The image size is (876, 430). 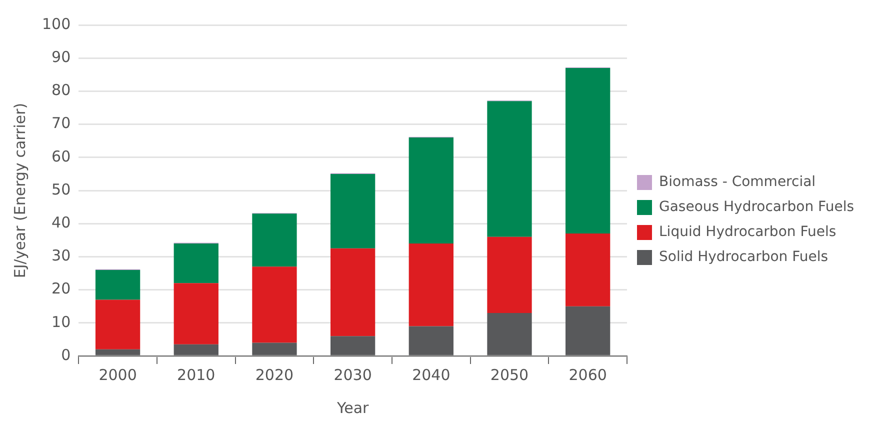 I want to click on y-tick-label: 20, so click(x=61, y=289).